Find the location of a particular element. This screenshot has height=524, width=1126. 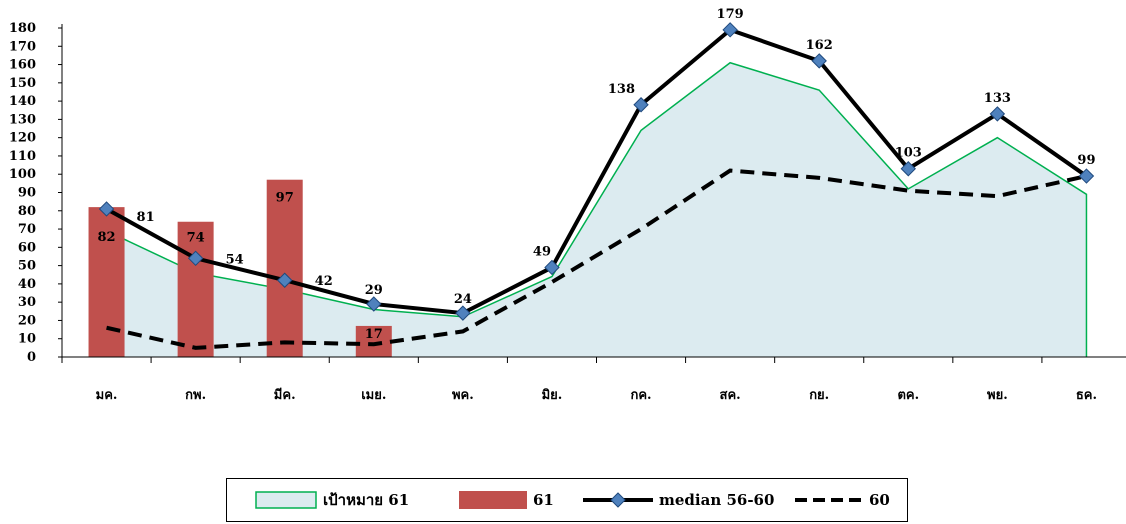

x-tick-label: กย. is located at coordinates (819, 395).